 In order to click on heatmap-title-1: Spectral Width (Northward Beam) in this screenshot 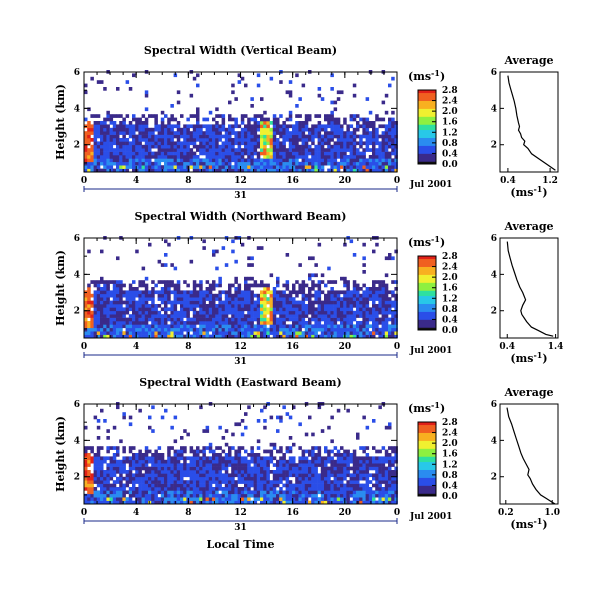, I will do `click(241, 216)`.